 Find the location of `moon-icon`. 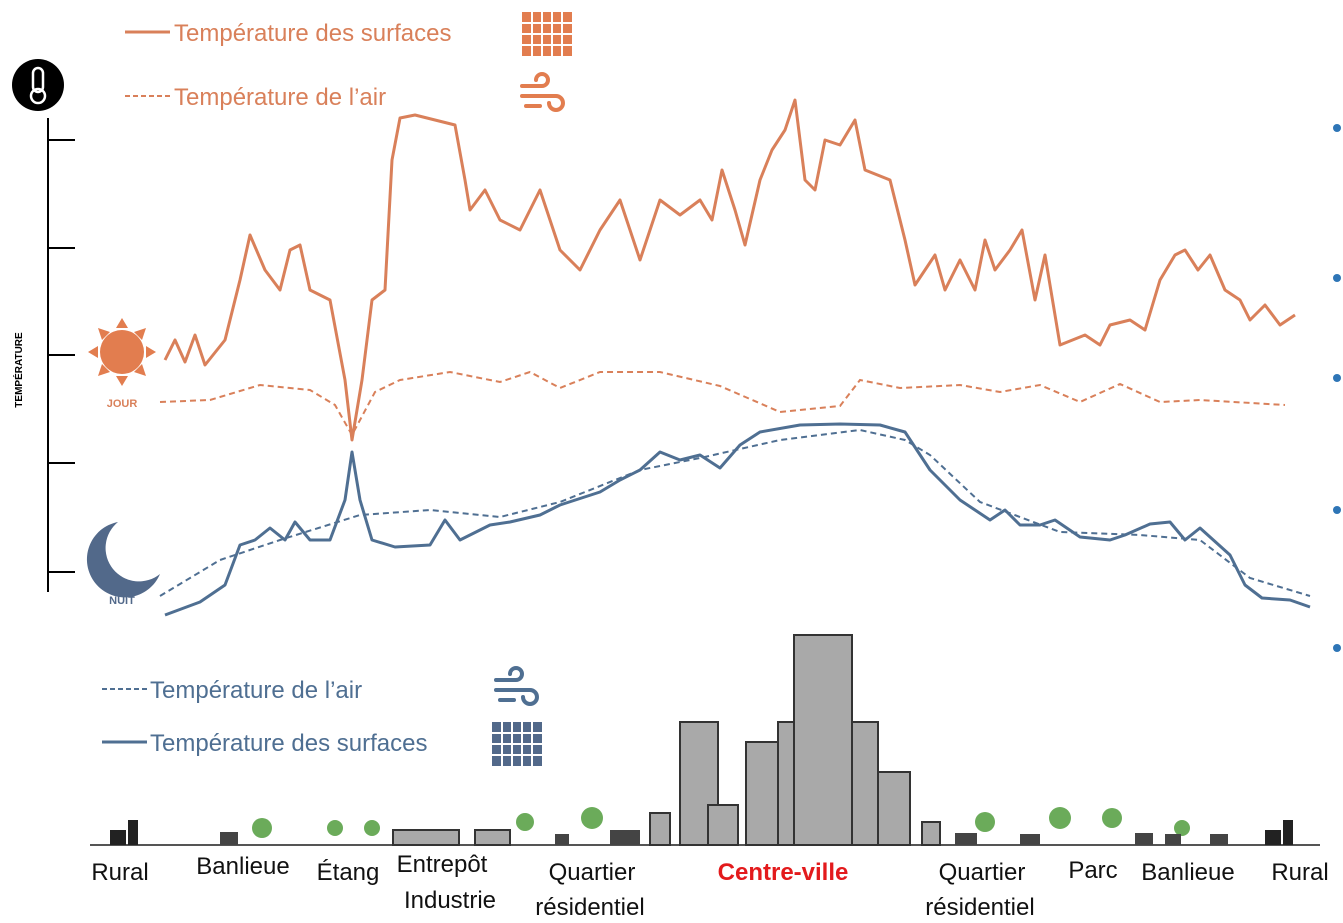

moon-icon is located at coordinates (123, 560).